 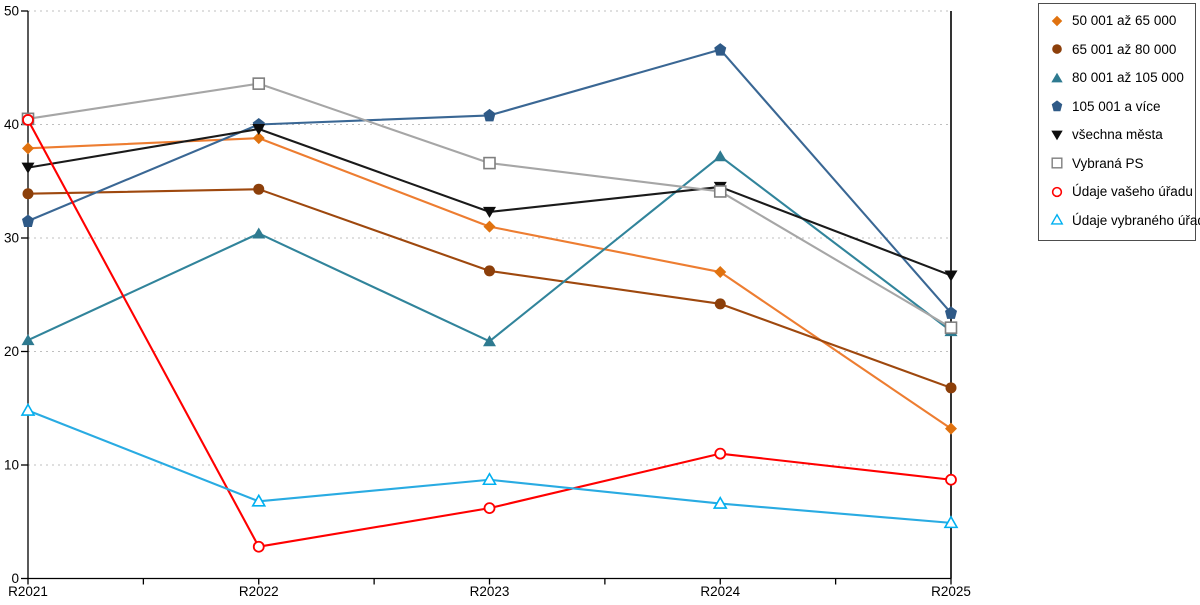 I want to click on circle-open-icon, so click(x=1057, y=192).